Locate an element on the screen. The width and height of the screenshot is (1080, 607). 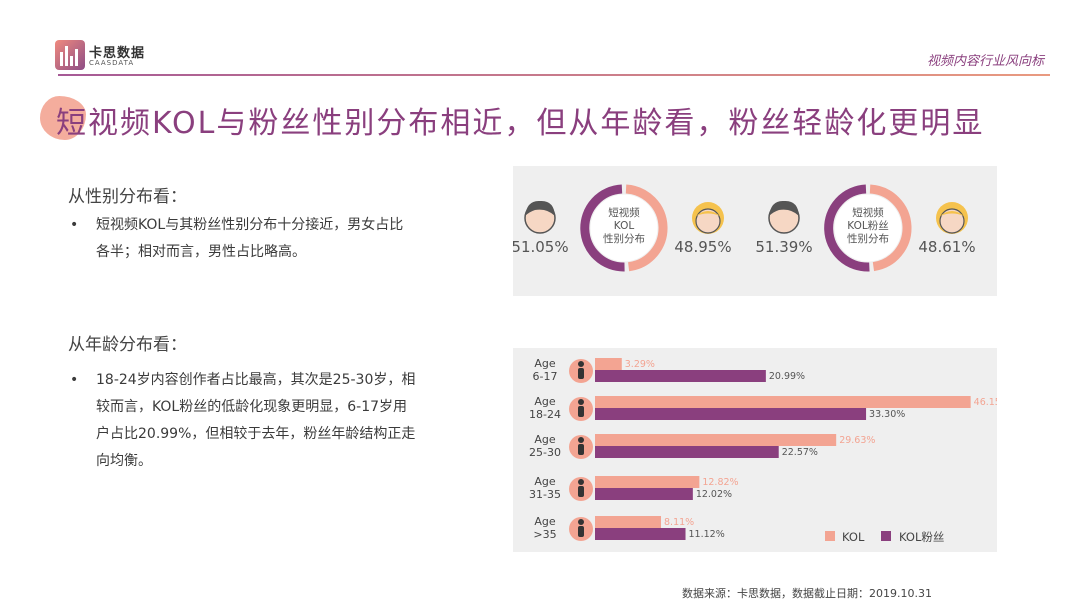
fans-bar-label: 12.02% is located at coordinates (714, 494).